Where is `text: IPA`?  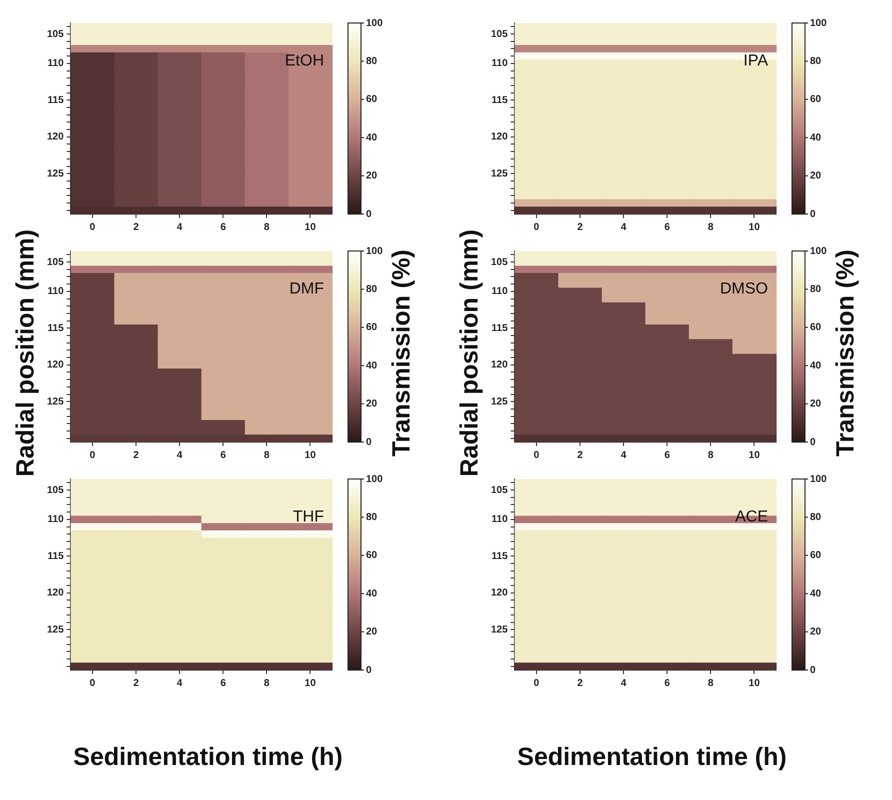 text: IPA is located at coordinates (755, 61).